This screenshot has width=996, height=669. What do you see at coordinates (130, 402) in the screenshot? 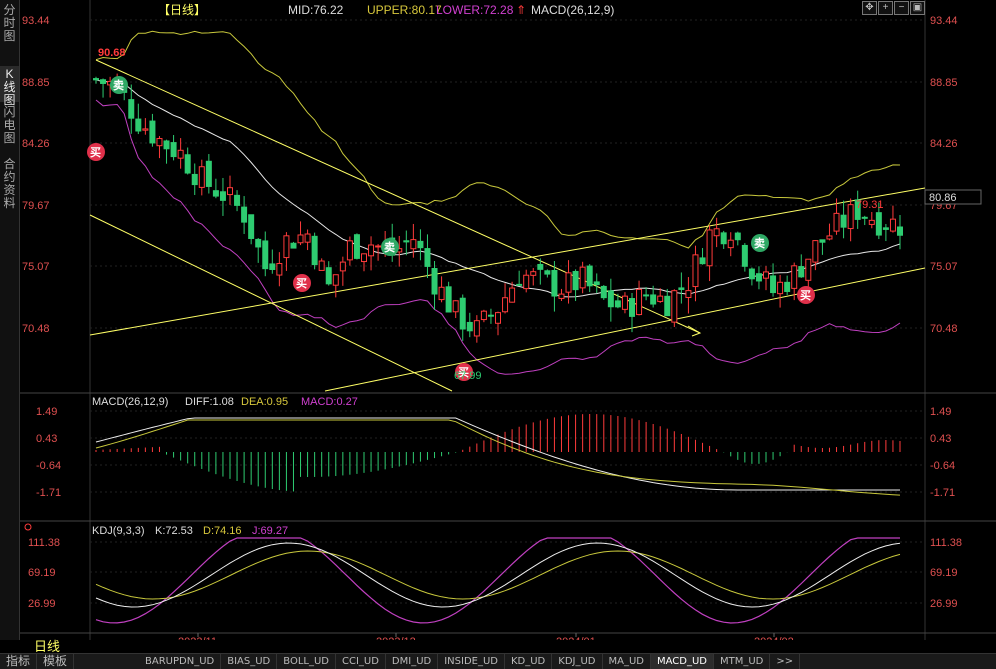
I see `macd-title: MACD(26,12,9)` at bounding box center [130, 402].